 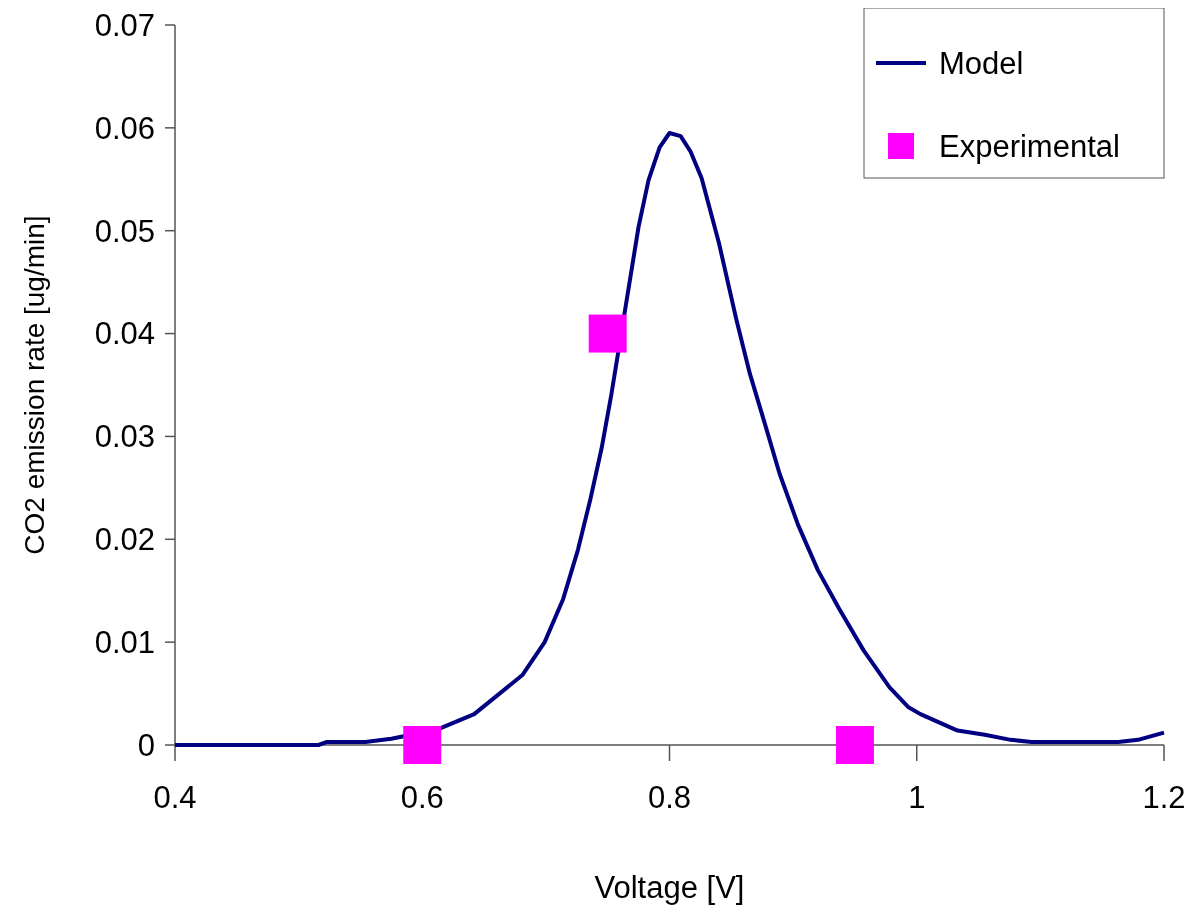 I want to click on y-tick-label: 0.06, so click(x=124, y=128).